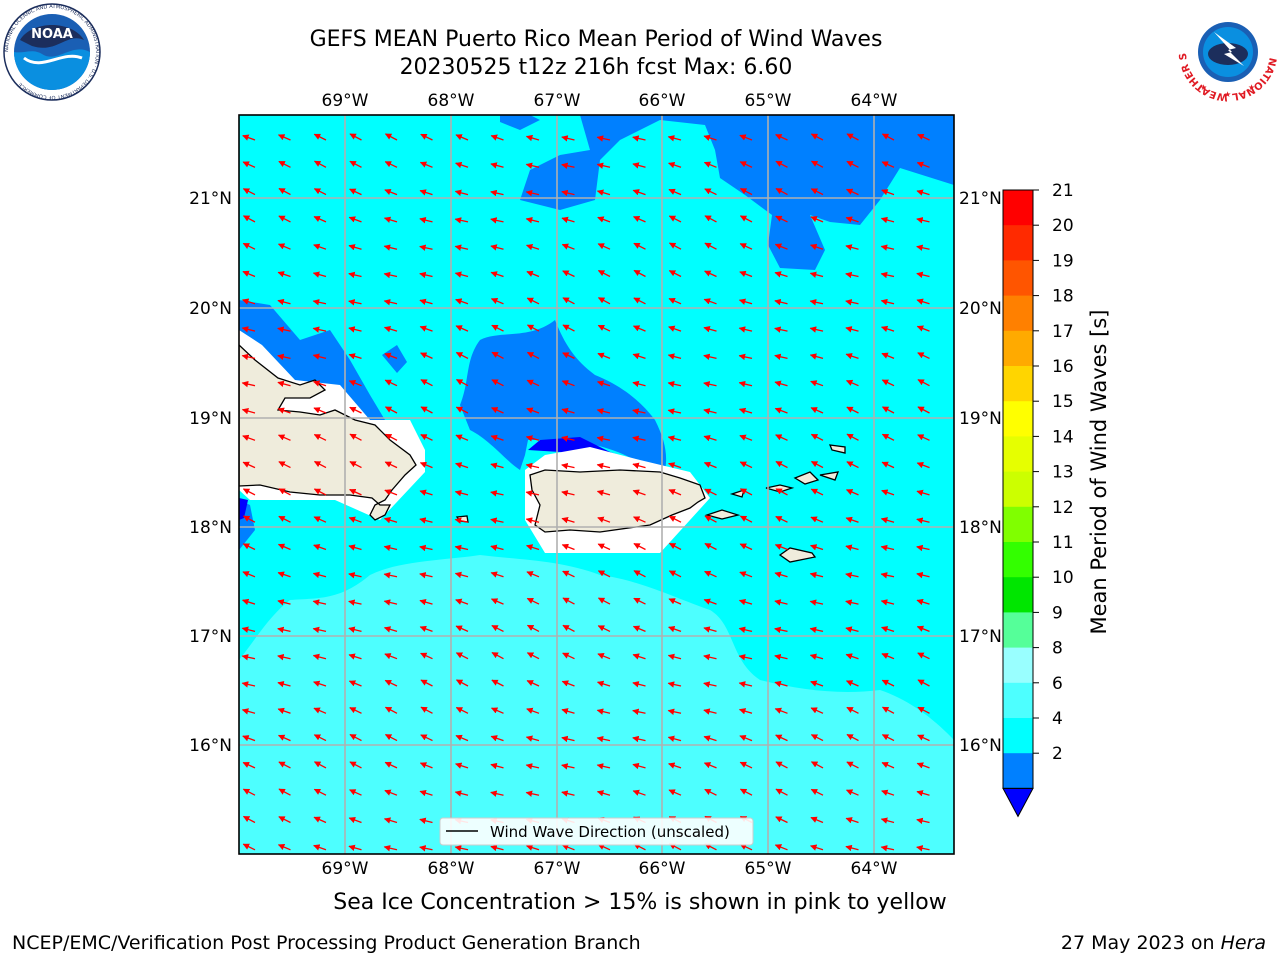  What do you see at coordinates (768, 869) in the screenshot?
I see `lon-label: 65°W` at bounding box center [768, 869].